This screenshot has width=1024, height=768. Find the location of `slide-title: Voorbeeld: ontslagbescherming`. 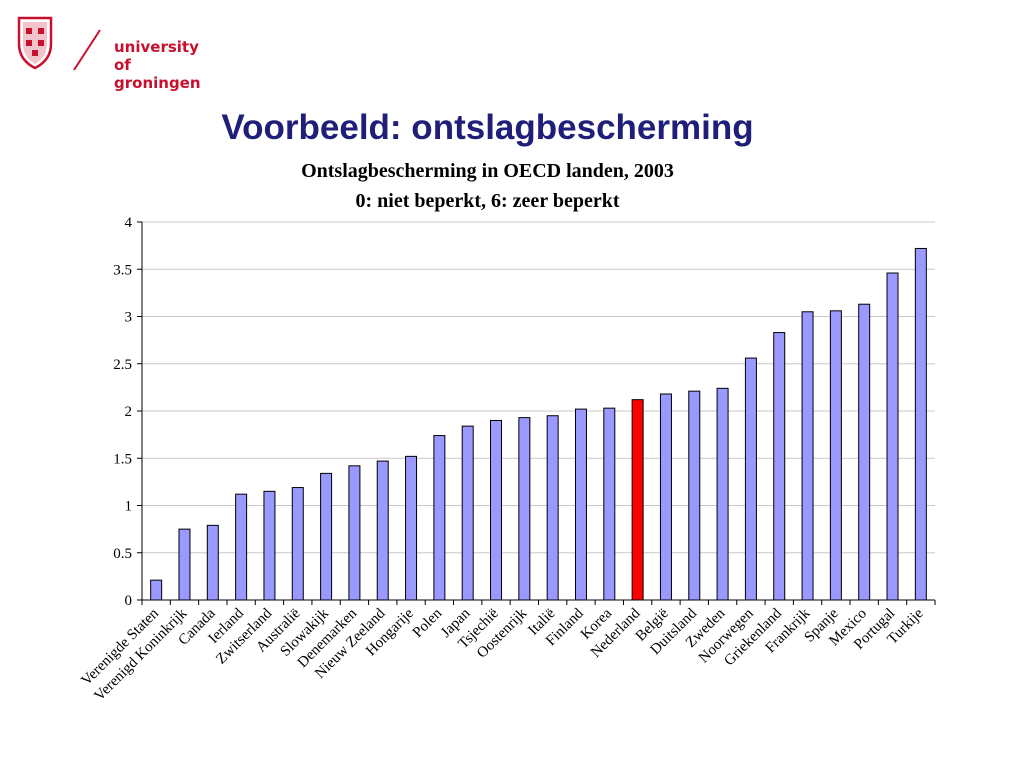

slide-title: Voorbeeld: ontslagbescherming is located at coordinates (487, 127).